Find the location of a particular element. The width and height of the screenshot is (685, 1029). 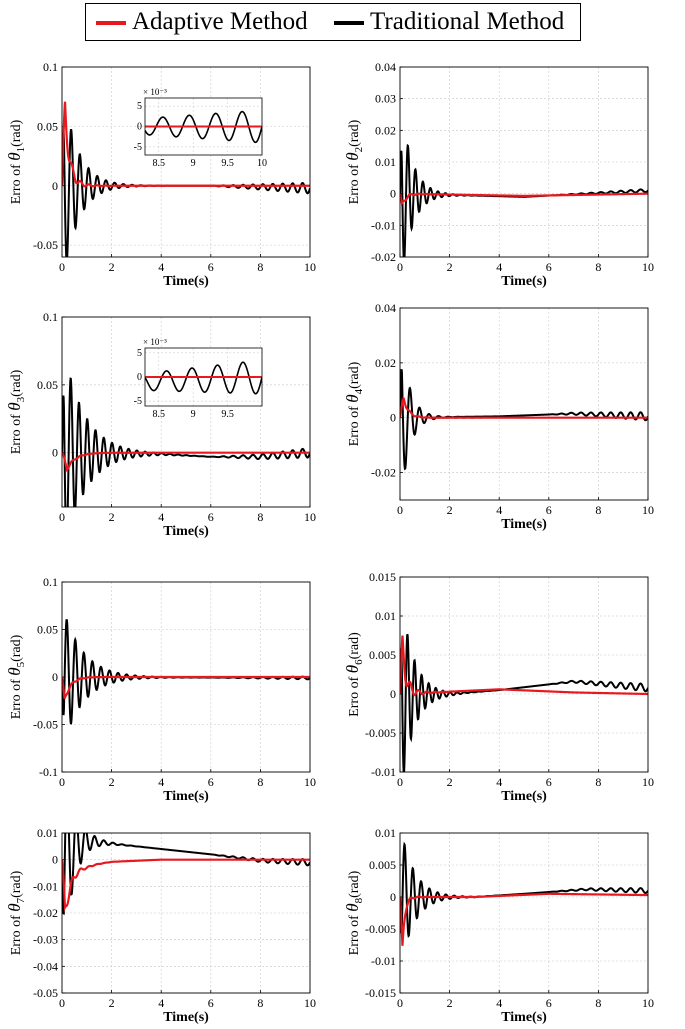

y-axis-label: Erro of θ4(rad) is located at coordinates (354, 403).